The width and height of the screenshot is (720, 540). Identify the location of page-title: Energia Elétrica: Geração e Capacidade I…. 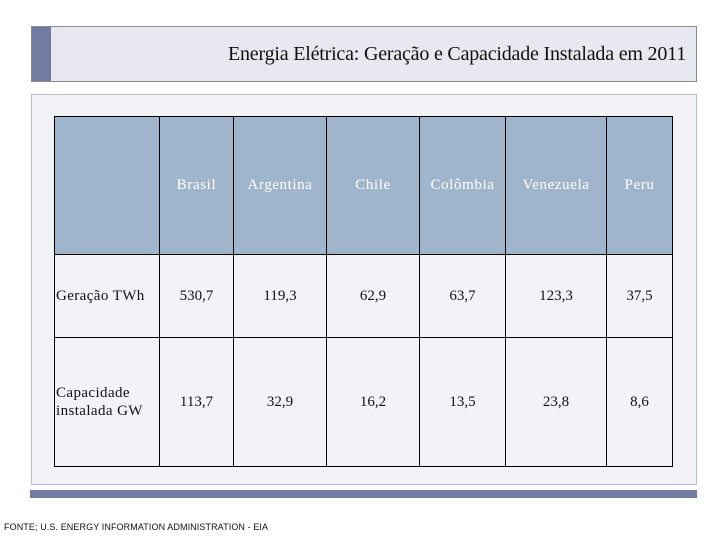
(456, 53).